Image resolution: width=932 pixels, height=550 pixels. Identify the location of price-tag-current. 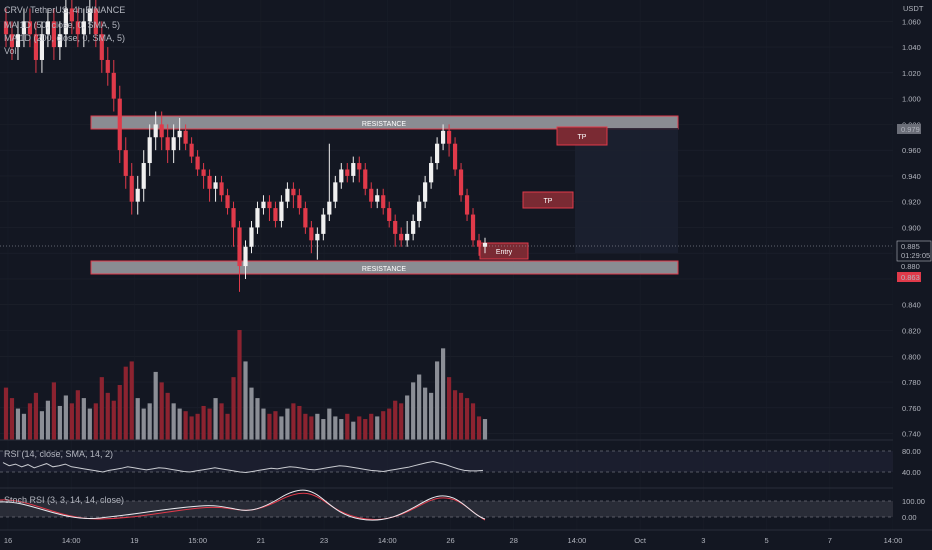
(914, 251).